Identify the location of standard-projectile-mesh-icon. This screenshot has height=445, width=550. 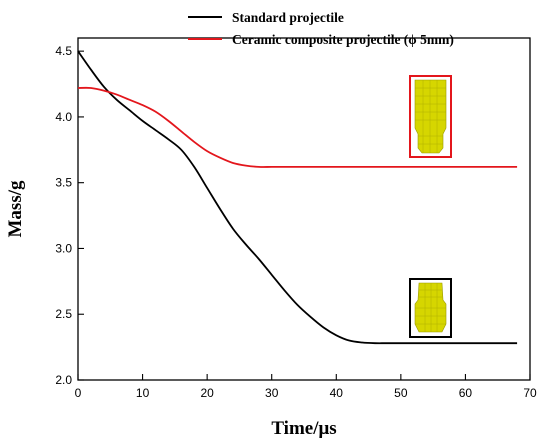
(430, 307).